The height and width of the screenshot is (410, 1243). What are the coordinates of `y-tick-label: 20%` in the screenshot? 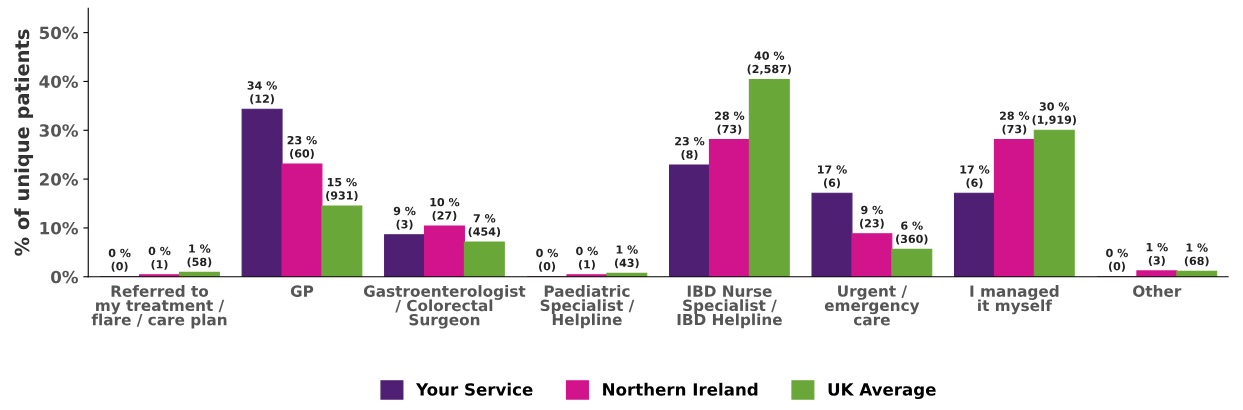 It's located at (58, 179).